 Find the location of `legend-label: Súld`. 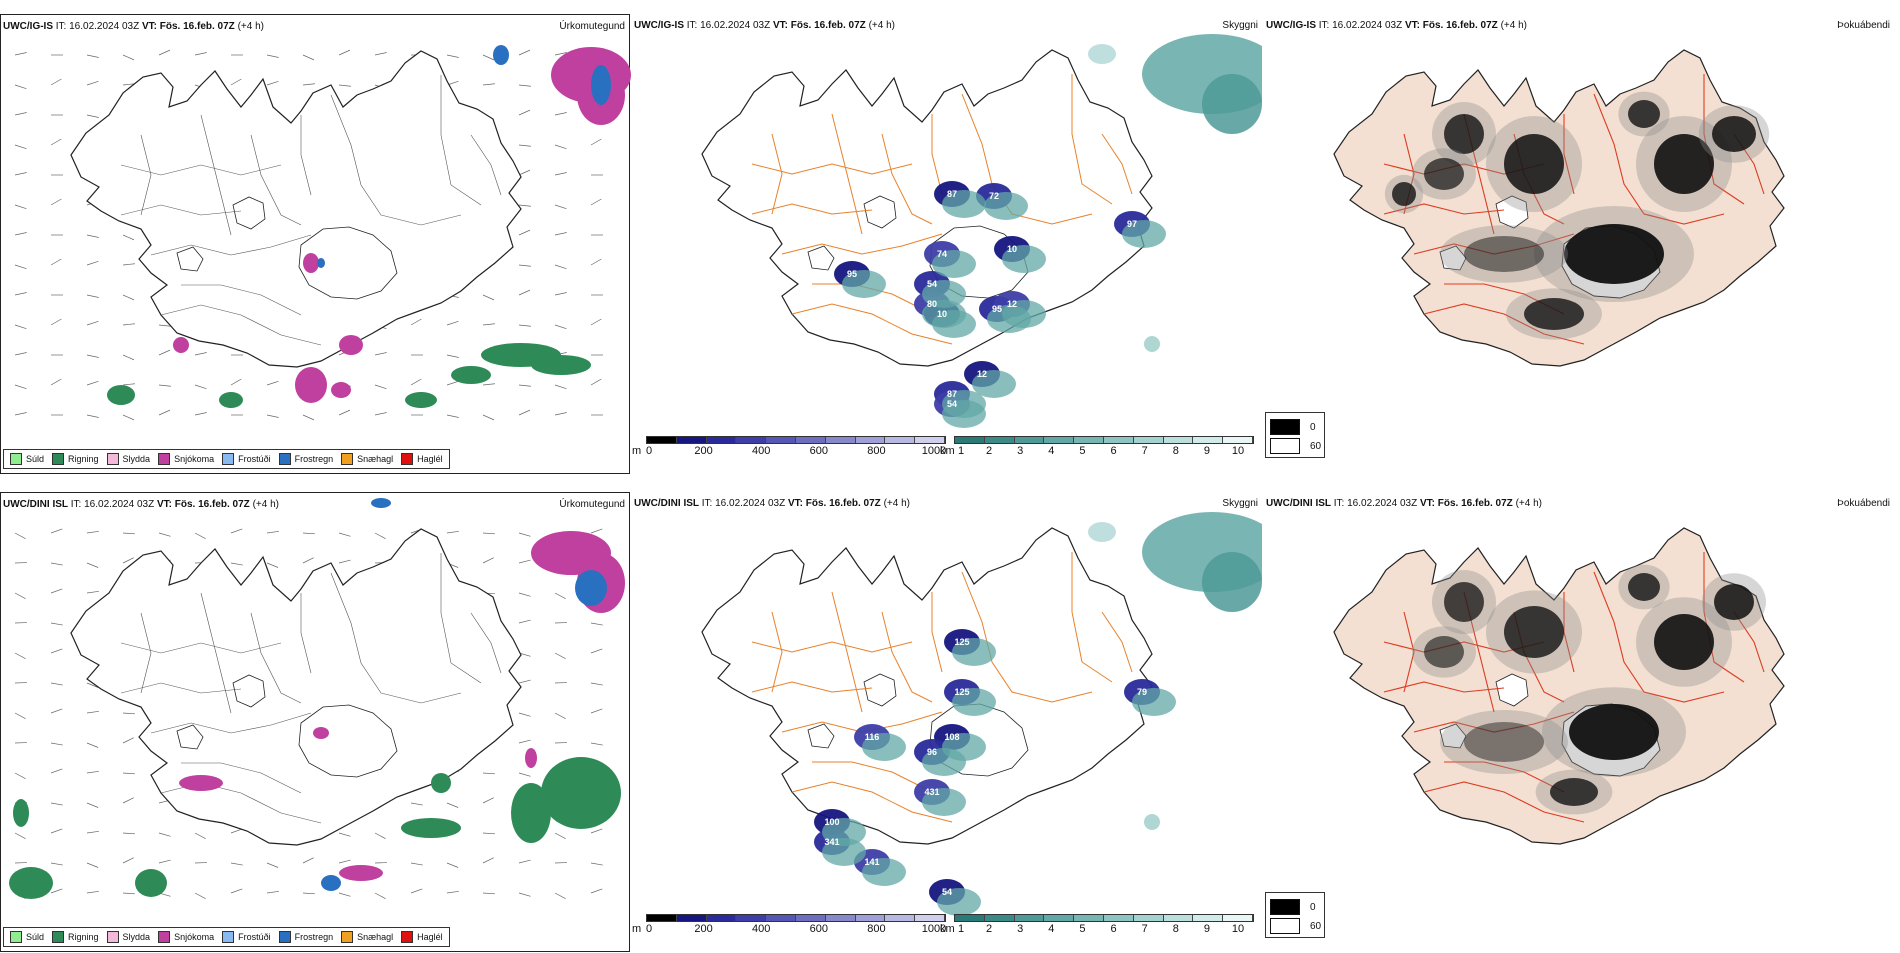

legend-label: Súld is located at coordinates (35, 459).